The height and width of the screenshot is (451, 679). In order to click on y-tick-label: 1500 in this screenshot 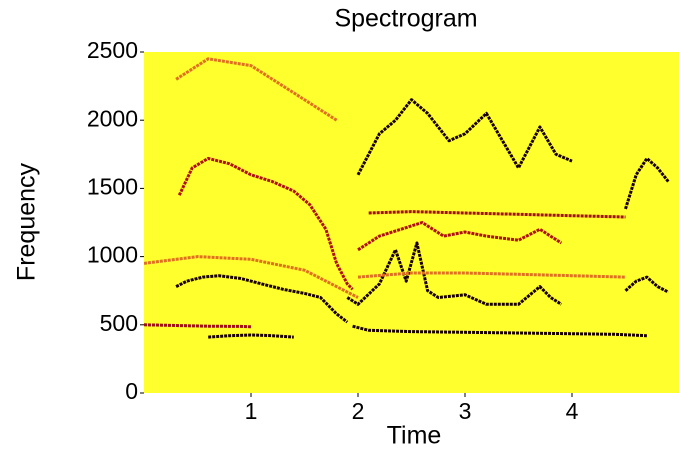, I will do `click(112, 186)`.